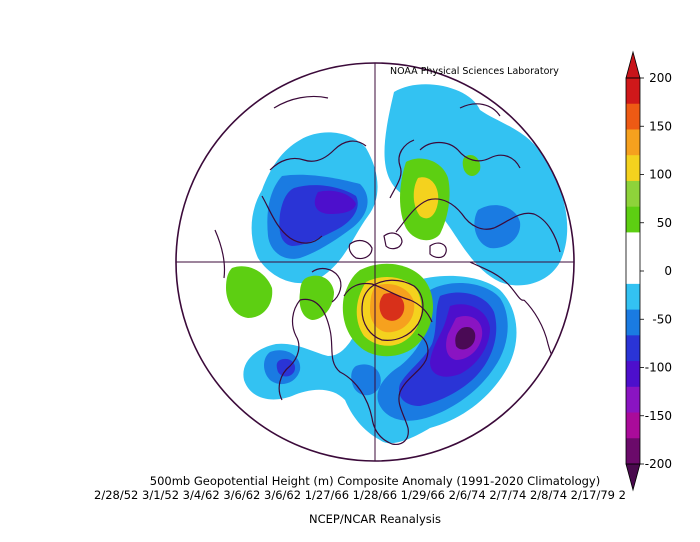  Describe the element at coordinates (426, 198) in the screenshot. I see `anomaly-positive-yellow` at that location.